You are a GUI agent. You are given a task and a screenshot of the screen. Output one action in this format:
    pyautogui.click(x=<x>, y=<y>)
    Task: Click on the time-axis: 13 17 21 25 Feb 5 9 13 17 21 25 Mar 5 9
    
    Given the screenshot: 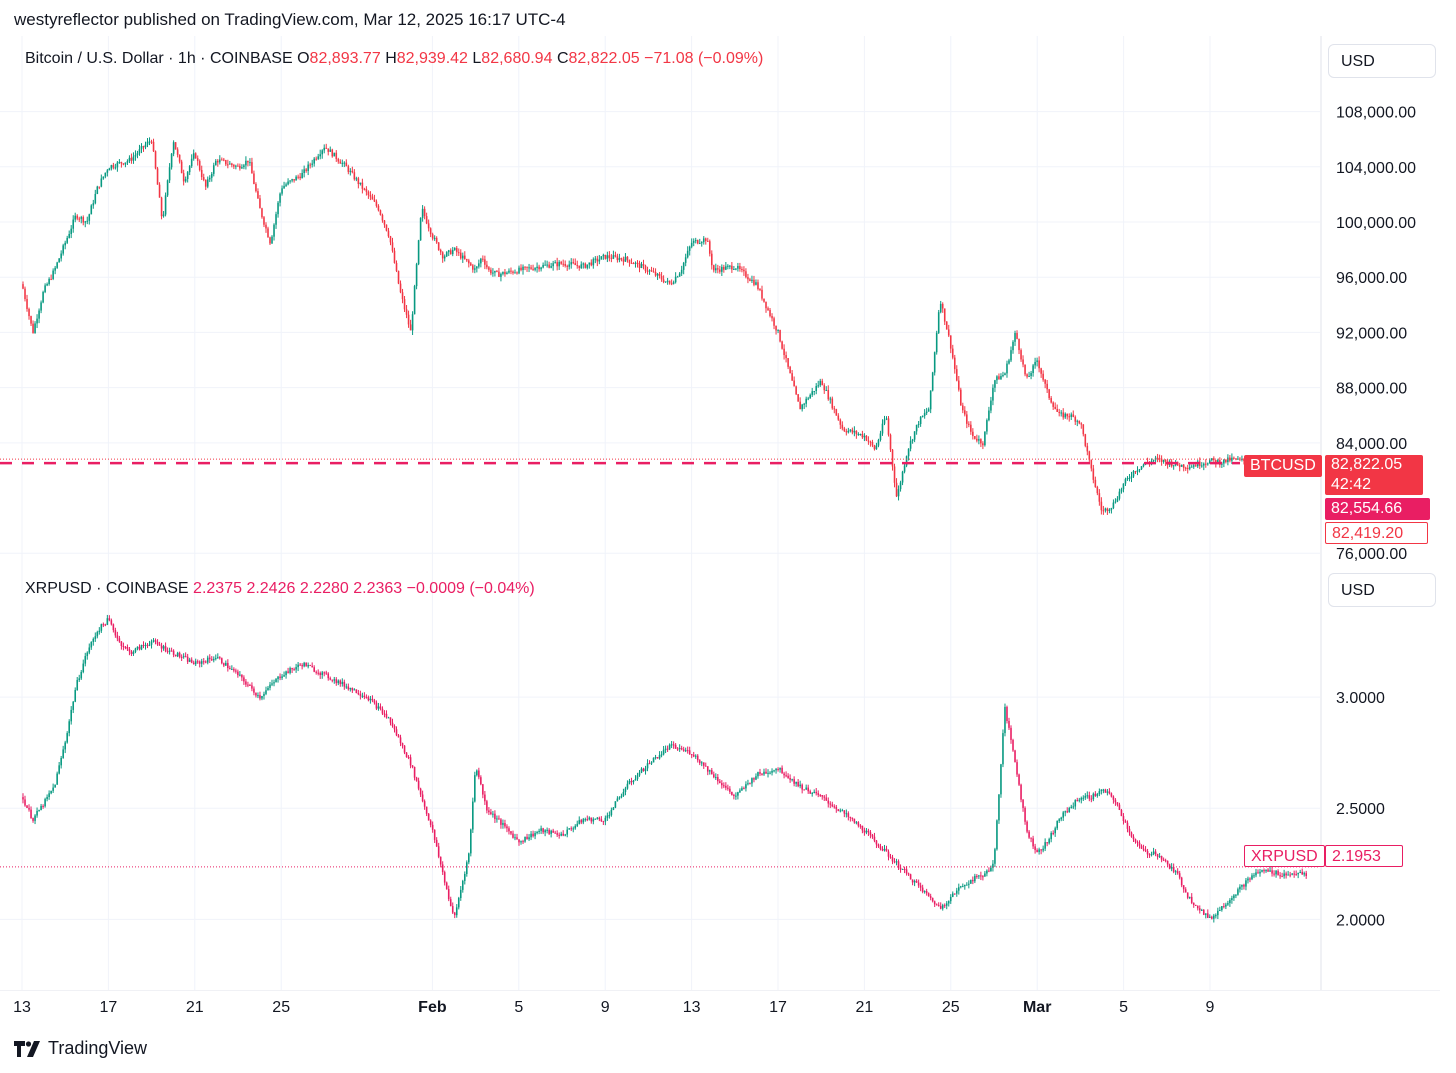 What is the action you would take?
    pyautogui.click(x=728, y=1008)
    